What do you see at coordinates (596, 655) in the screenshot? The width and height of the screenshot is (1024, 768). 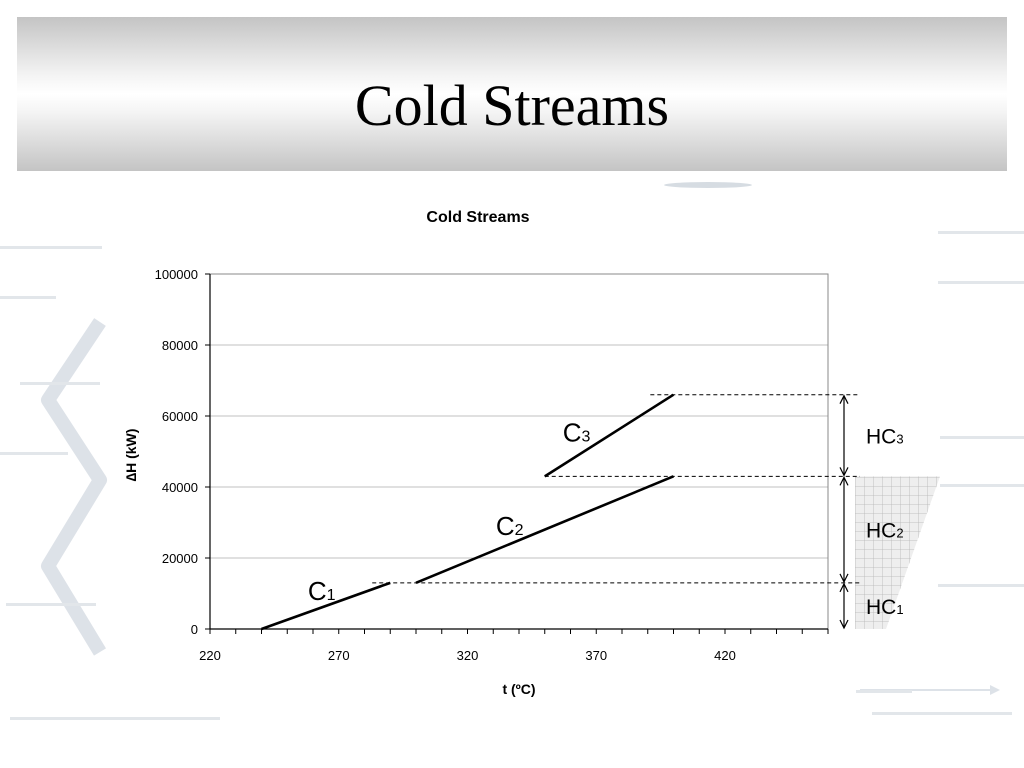 I see `x-tick-label: 370` at bounding box center [596, 655].